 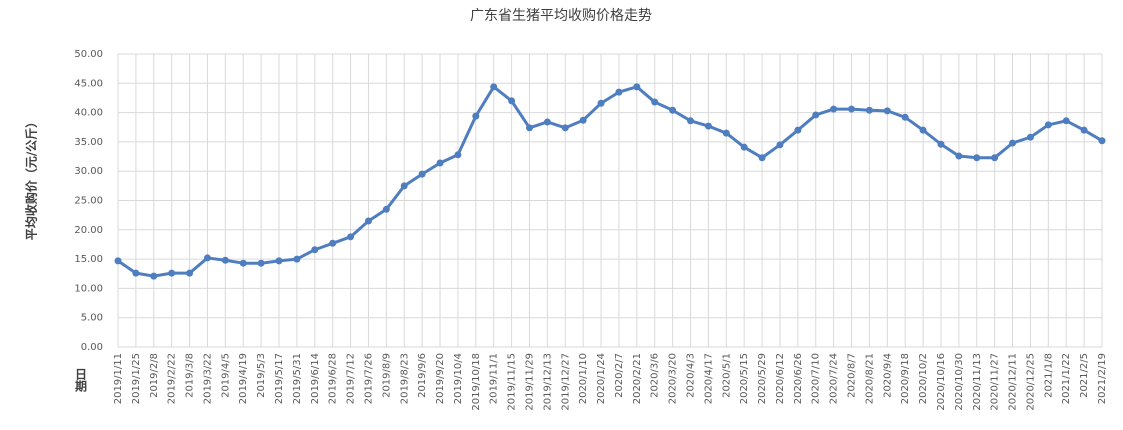 I want to click on x-tick-label: 2020/6/12, so click(x=780, y=378).